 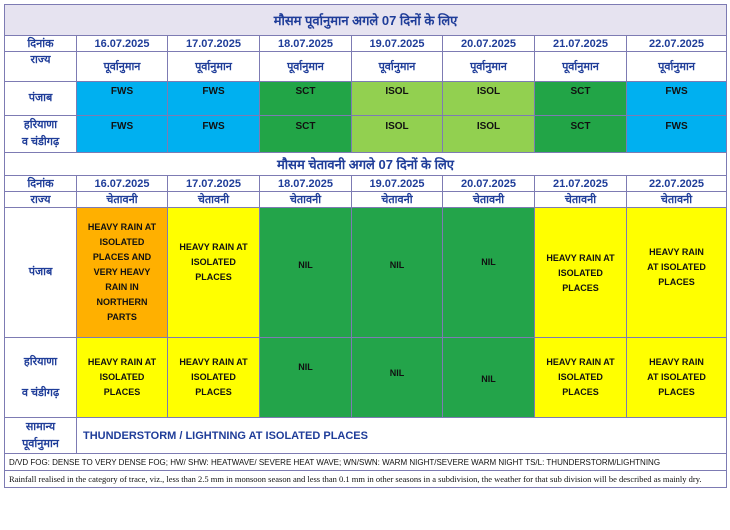 What do you see at coordinates (40, 272) in the screenshot?
I see `warning-state-punjab: पंजाब` at bounding box center [40, 272].